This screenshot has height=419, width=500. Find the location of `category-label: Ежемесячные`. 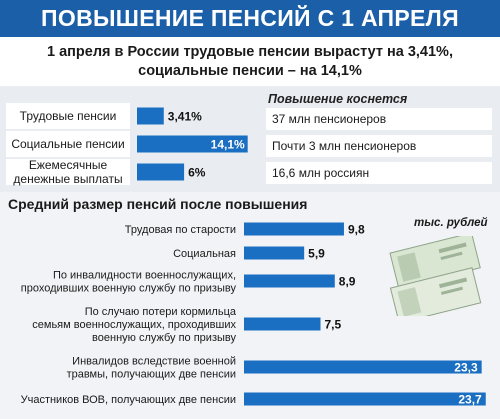

category-label: Ежемесячные is located at coordinates (68, 165).